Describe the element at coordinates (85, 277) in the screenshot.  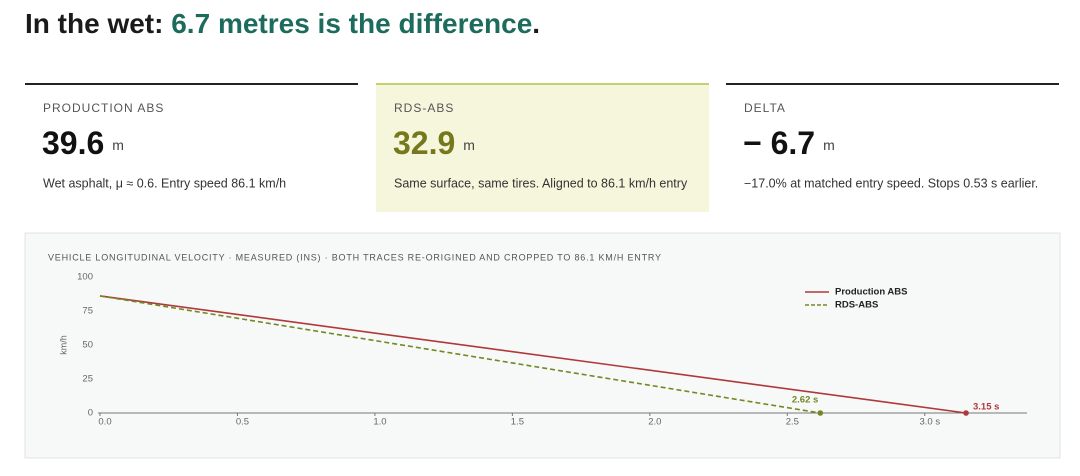
I see `y-tick-label: 100` at that location.